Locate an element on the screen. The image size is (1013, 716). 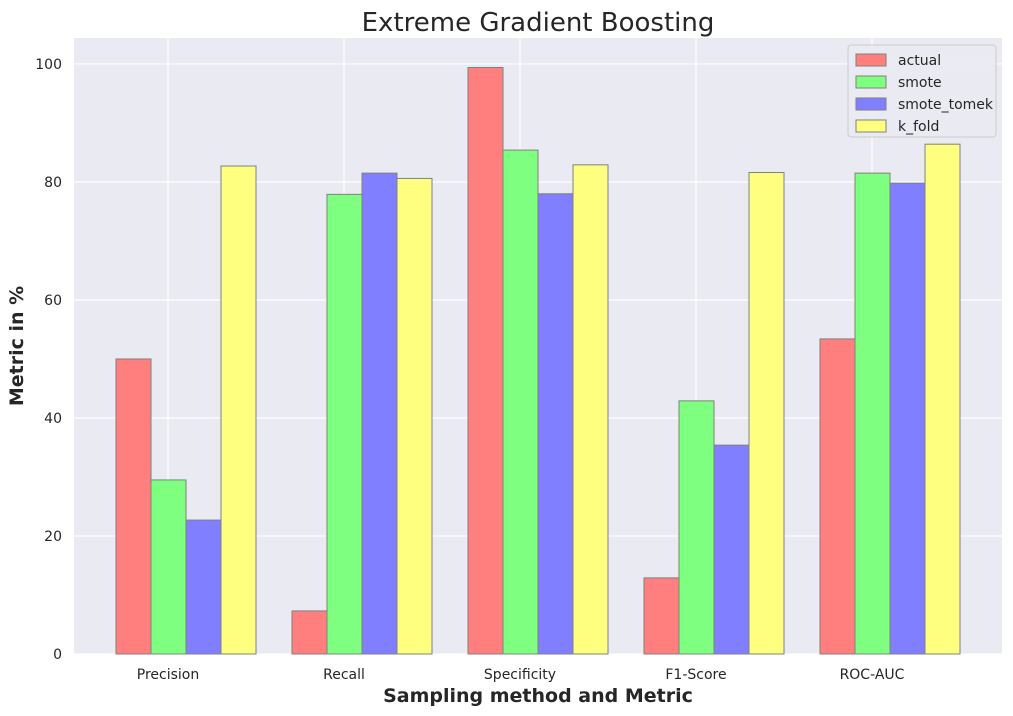
legend-box is located at coordinates (922, 91).